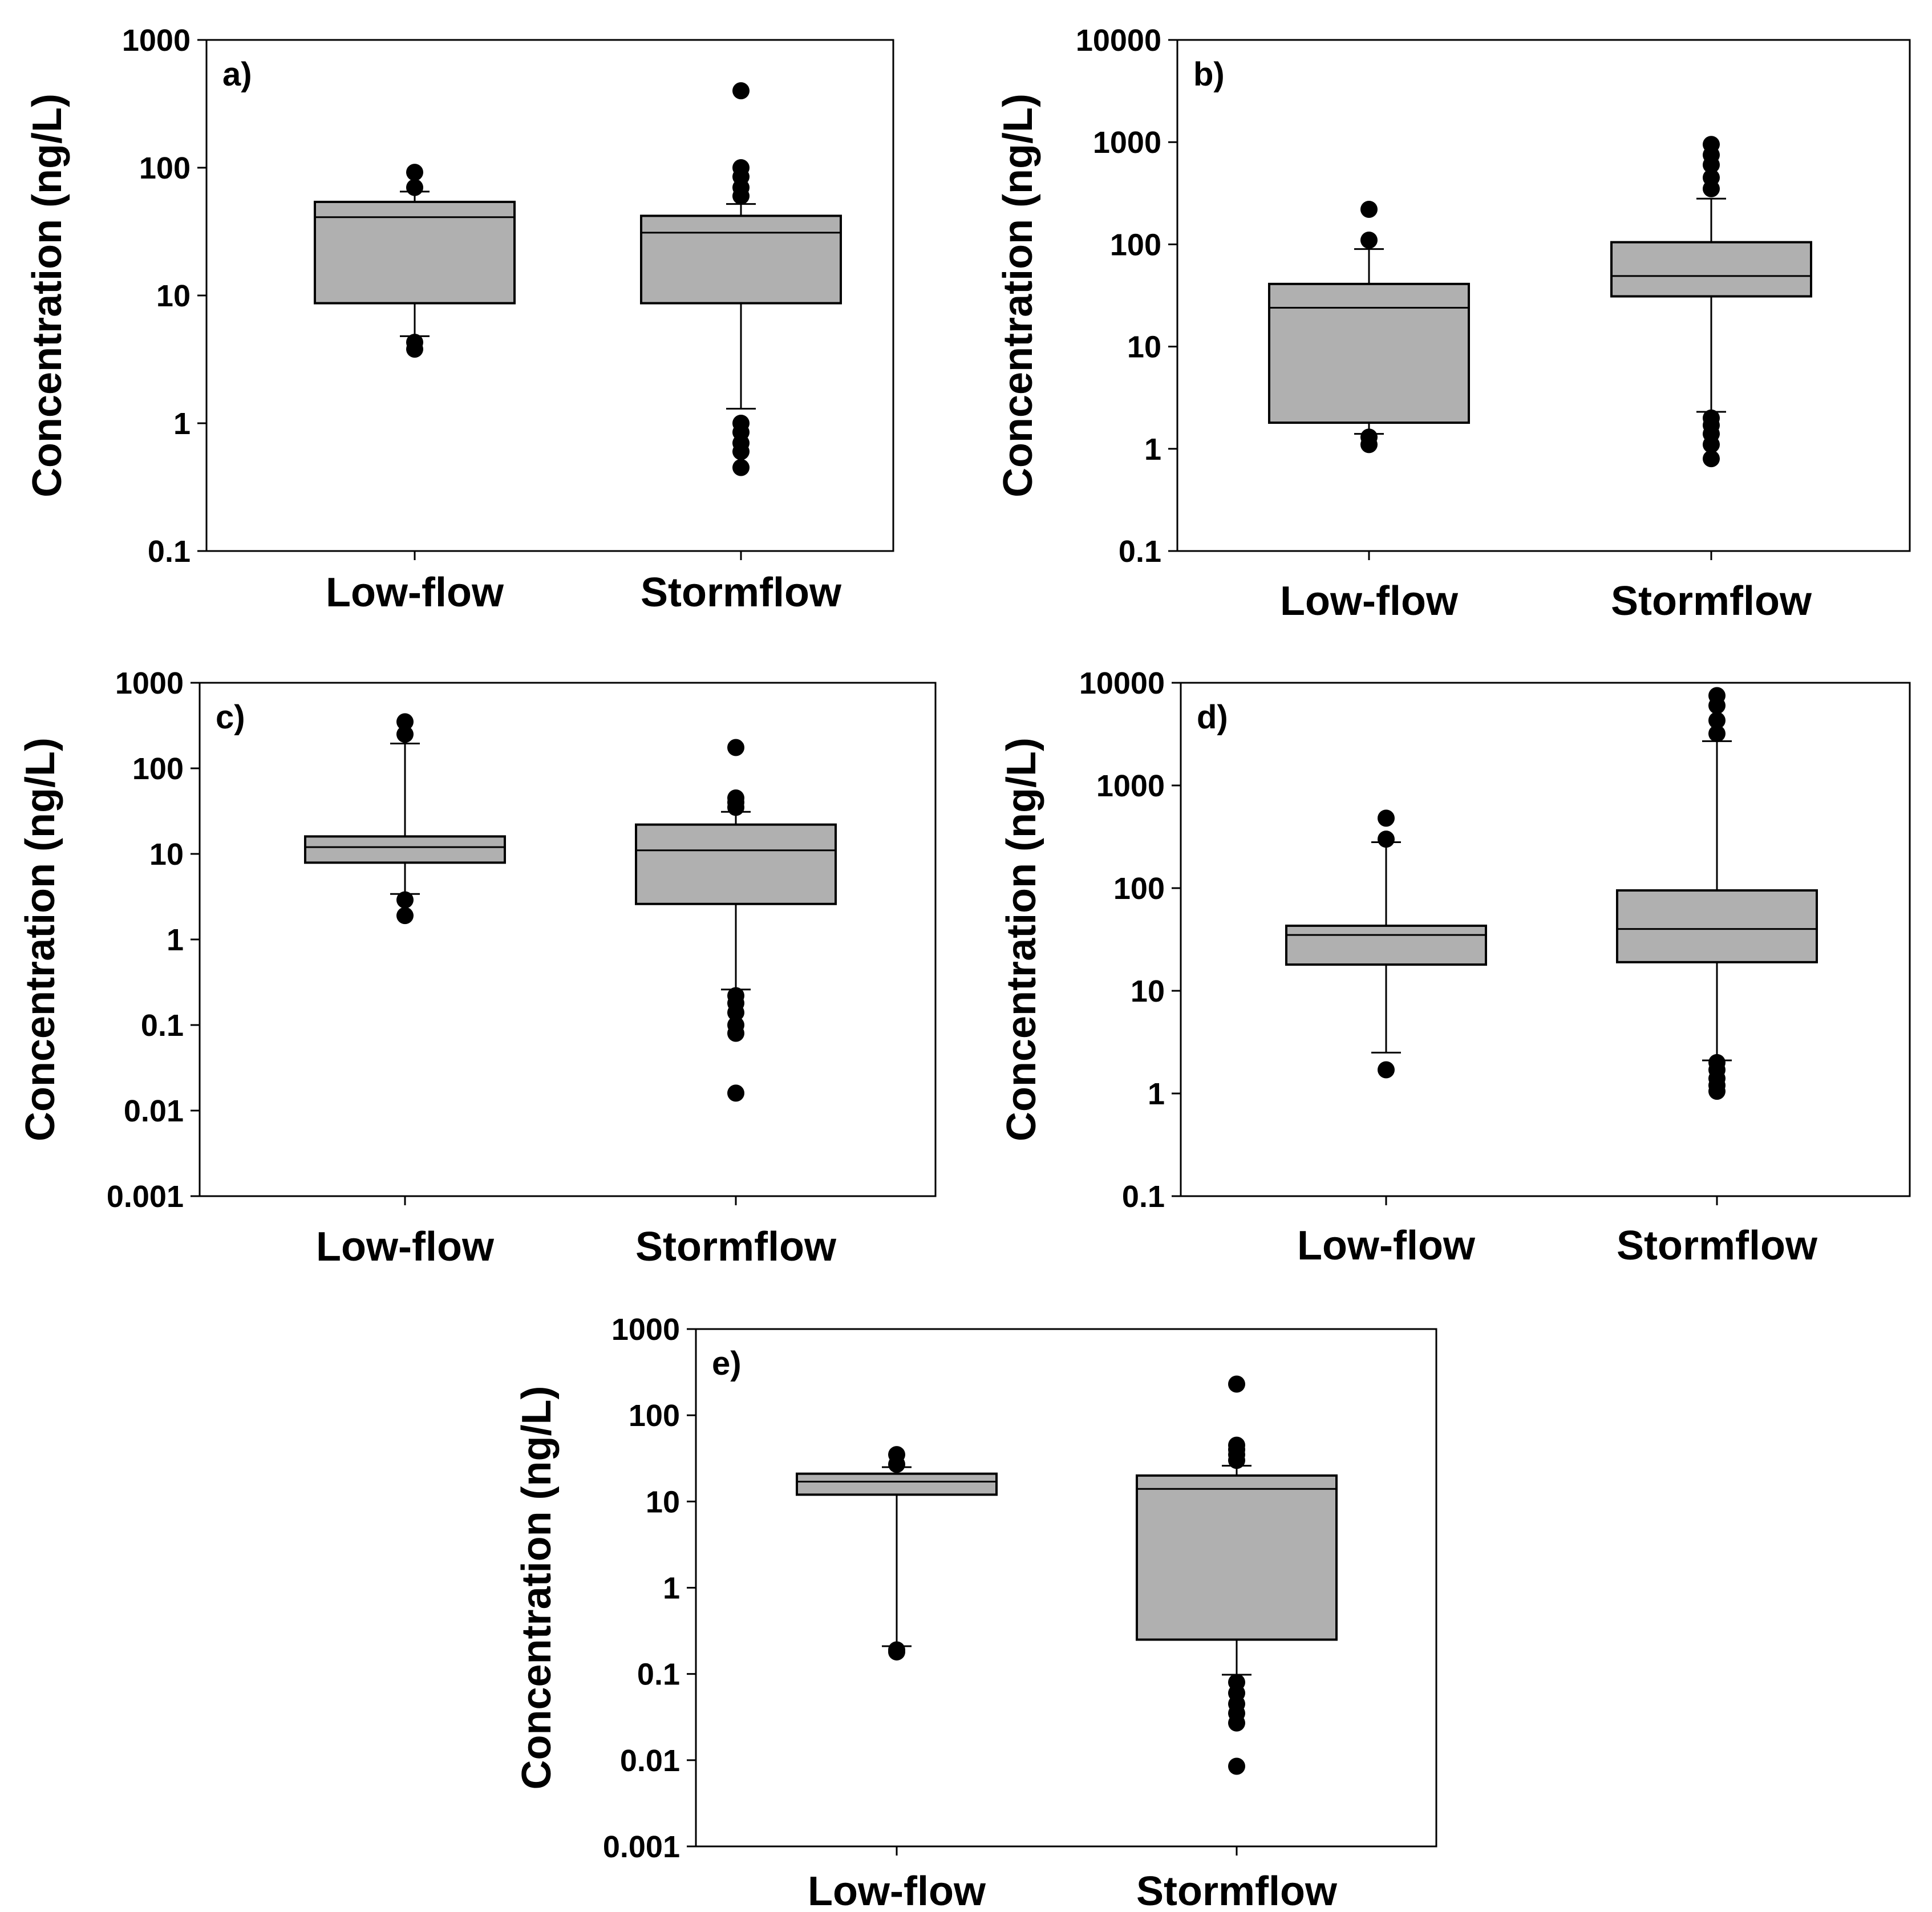 Image resolution: width=1932 pixels, height=1912 pixels. What do you see at coordinates (1118, 40) in the screenshot?
I see `y-tick-label: 10000` at bounding box center [1118, 40].